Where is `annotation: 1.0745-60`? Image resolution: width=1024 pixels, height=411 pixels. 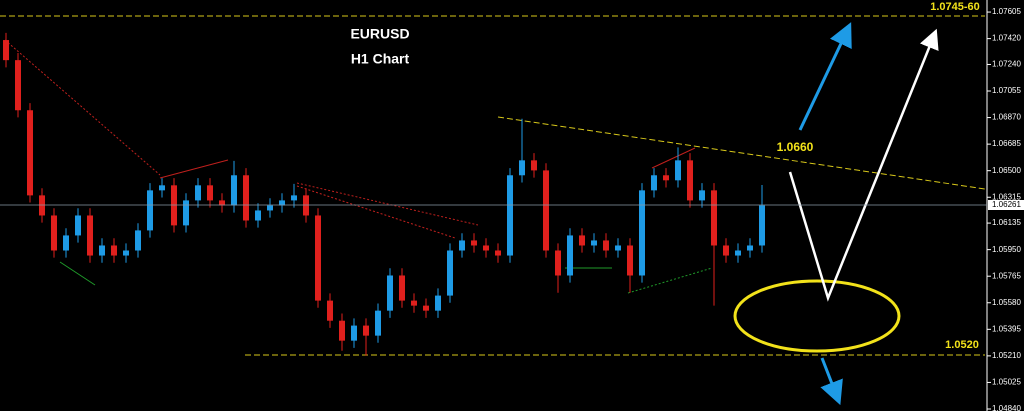
annotation: 1.0745-60 is located at coordinates (955, 7).